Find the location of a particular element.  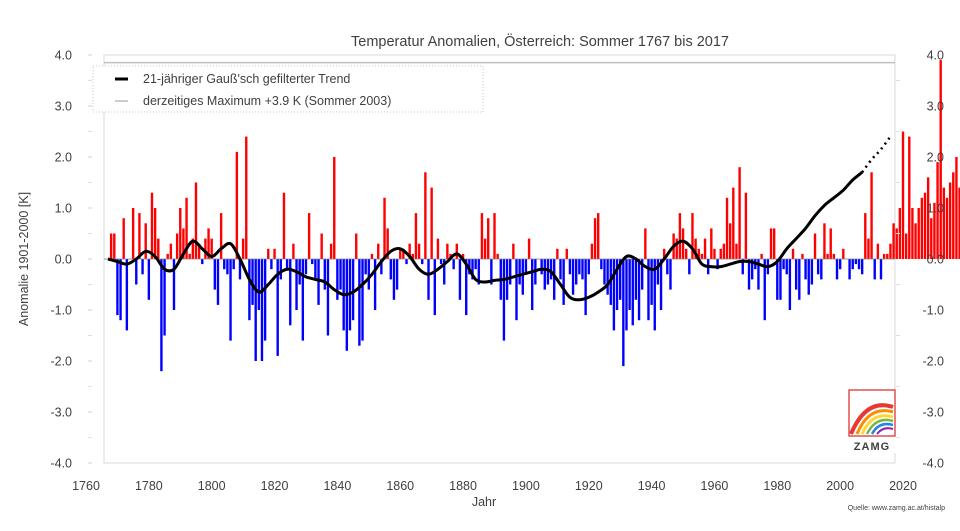

y-tick-left: -1.0 is located at coordinates (61, 311).